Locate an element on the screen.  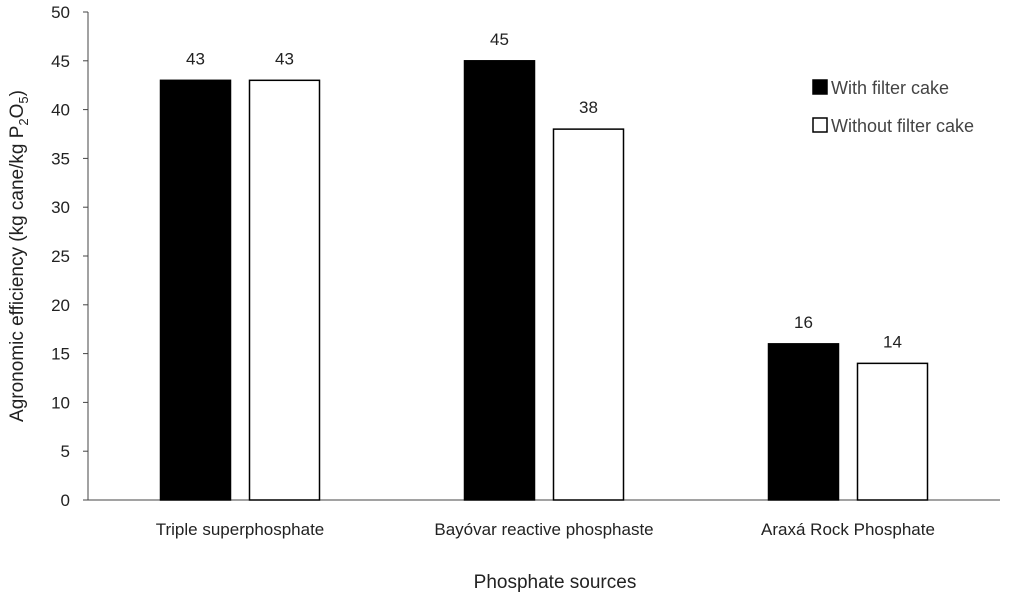
y-tick-label: 25 is located at coordinates (60, 256).